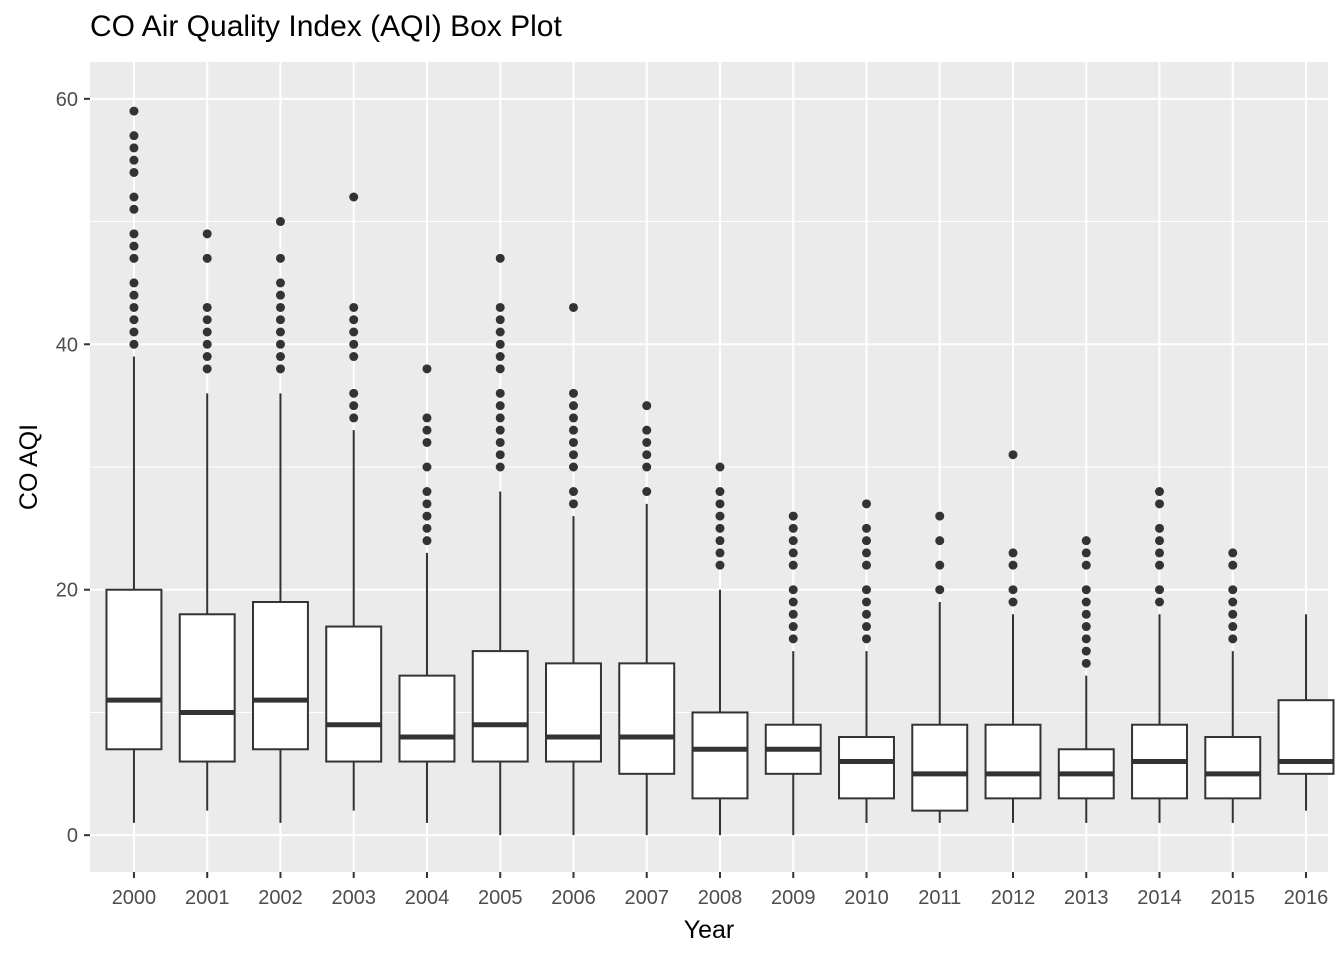 This screenshot has width=1344, height=960. Describe the element at coordinates (940, 667) in the screenshot. I see `box-2011` at that location.